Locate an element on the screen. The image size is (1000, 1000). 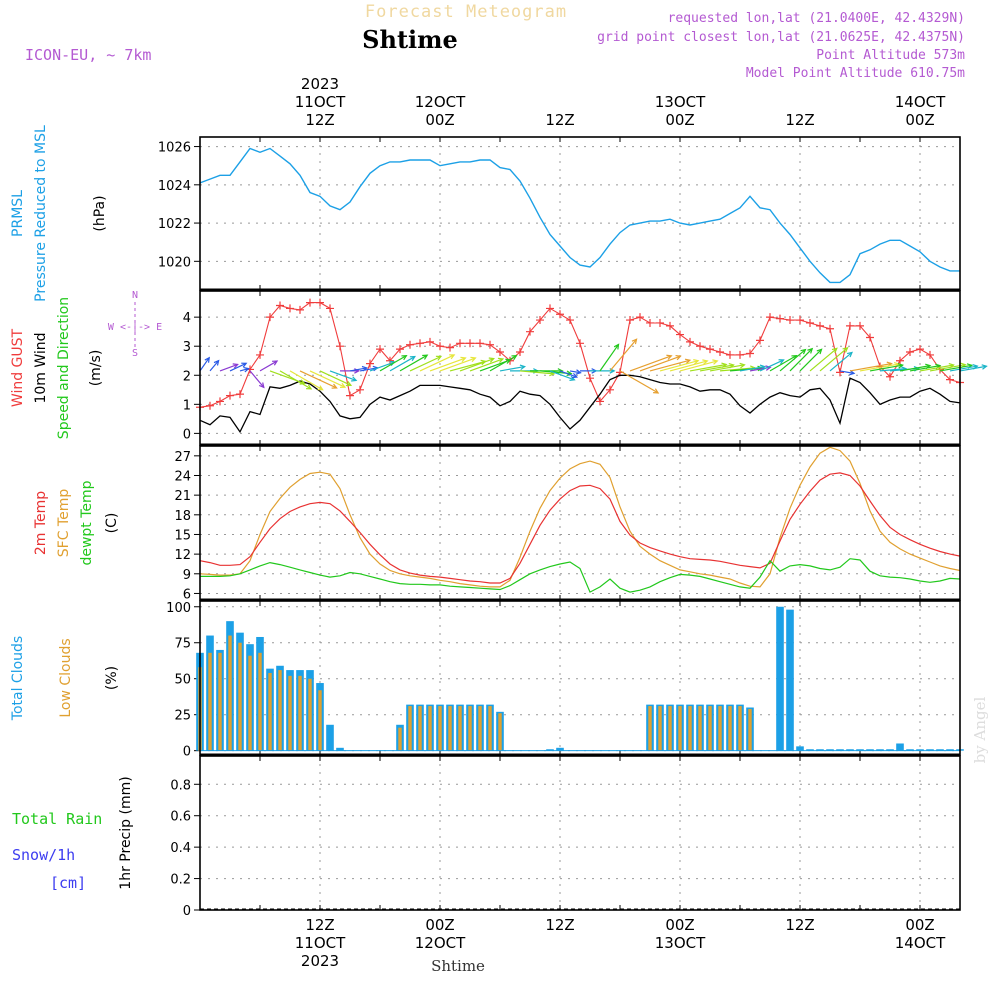
ytick-label: 12 is located at coordinates (182, 555).